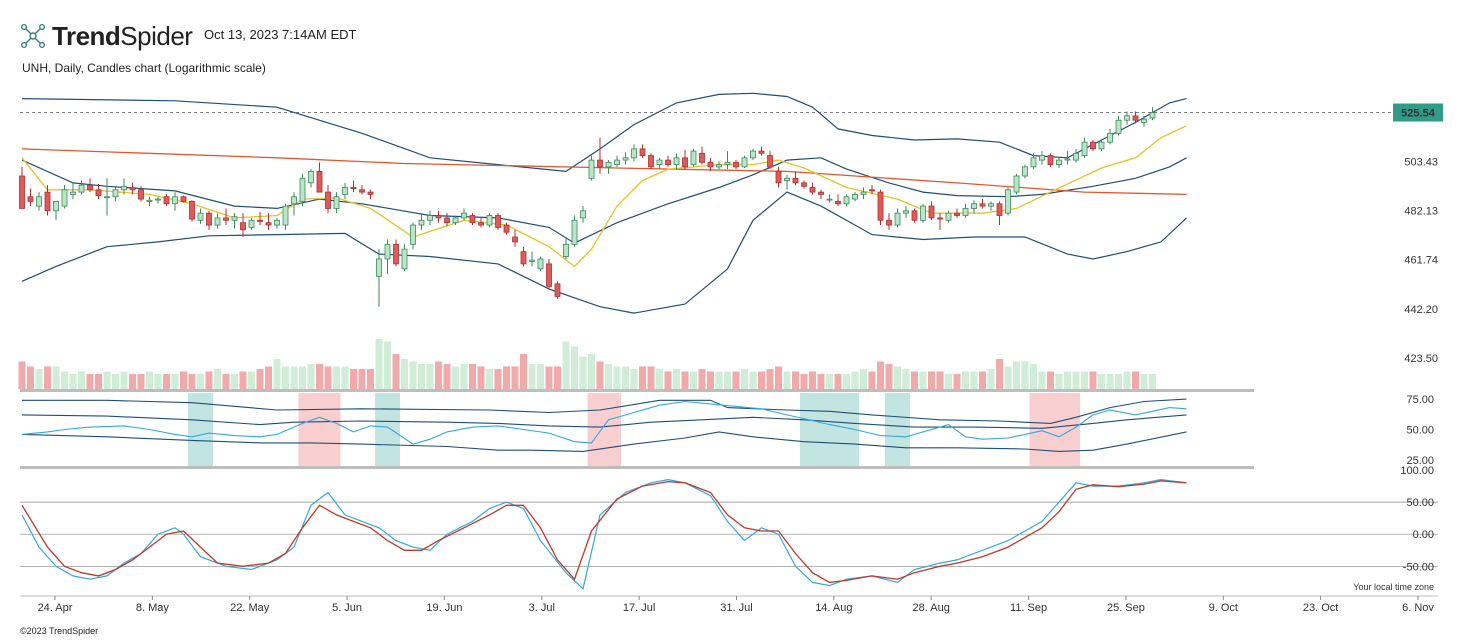 This screenshot has width=1464, height=641. Describe the element at coordinates (33, 36) in the screenshot. I see `logo-icon` at that location.